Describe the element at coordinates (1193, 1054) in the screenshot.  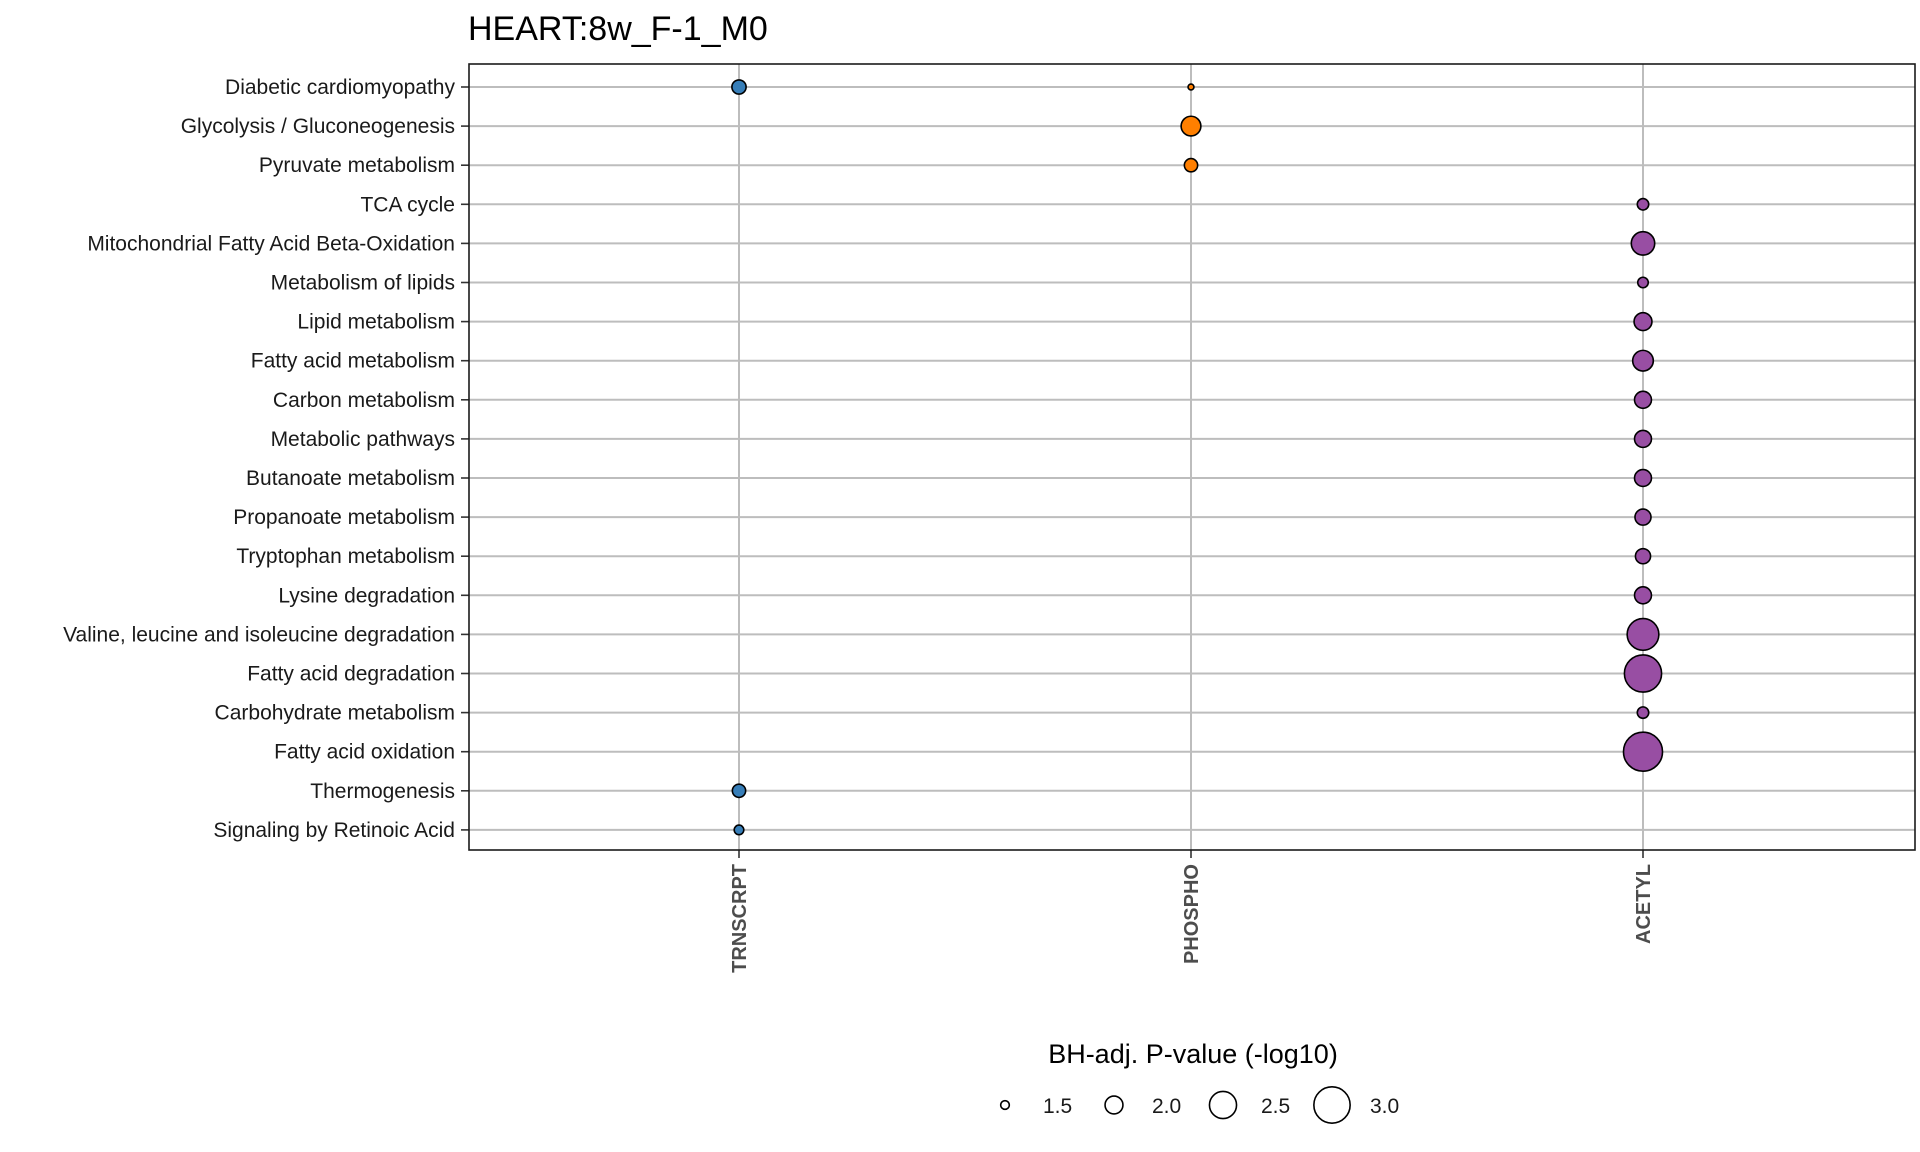
I see `legend-title: BH-adj. P-value (-log10)` at that location.